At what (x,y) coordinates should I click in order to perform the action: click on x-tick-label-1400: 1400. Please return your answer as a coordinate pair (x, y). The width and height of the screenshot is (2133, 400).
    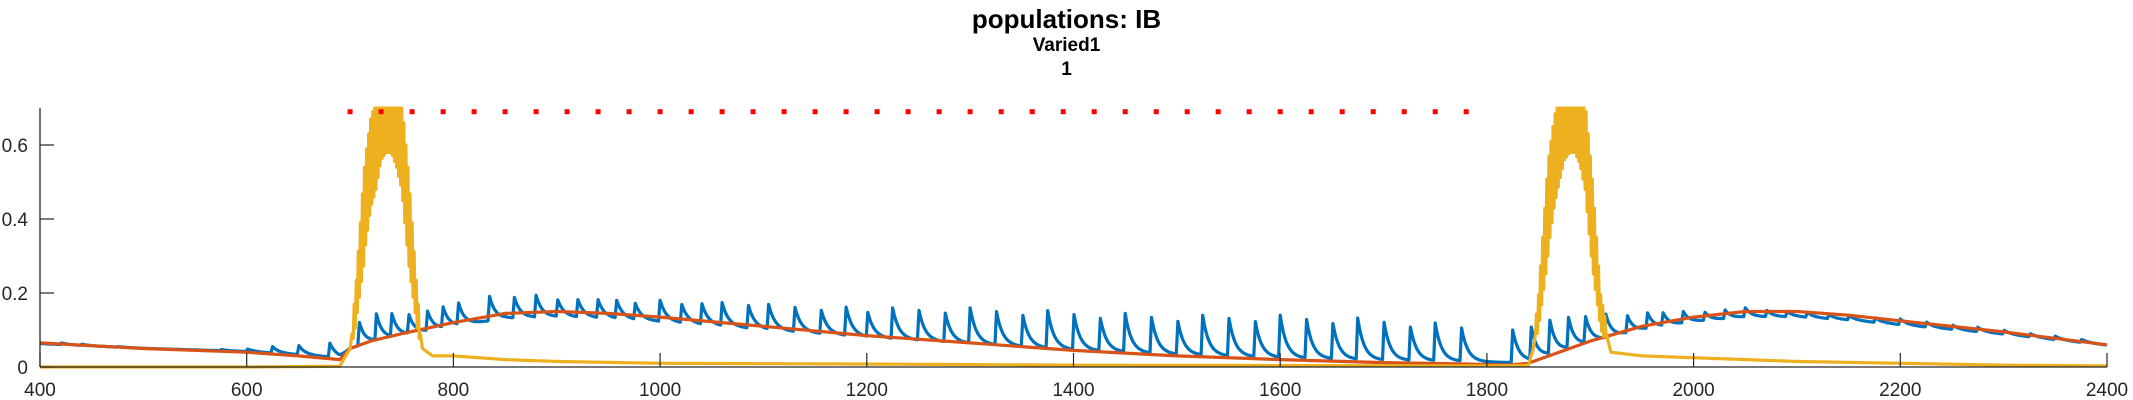
    Looking at the image, I should click on (1073, 390).